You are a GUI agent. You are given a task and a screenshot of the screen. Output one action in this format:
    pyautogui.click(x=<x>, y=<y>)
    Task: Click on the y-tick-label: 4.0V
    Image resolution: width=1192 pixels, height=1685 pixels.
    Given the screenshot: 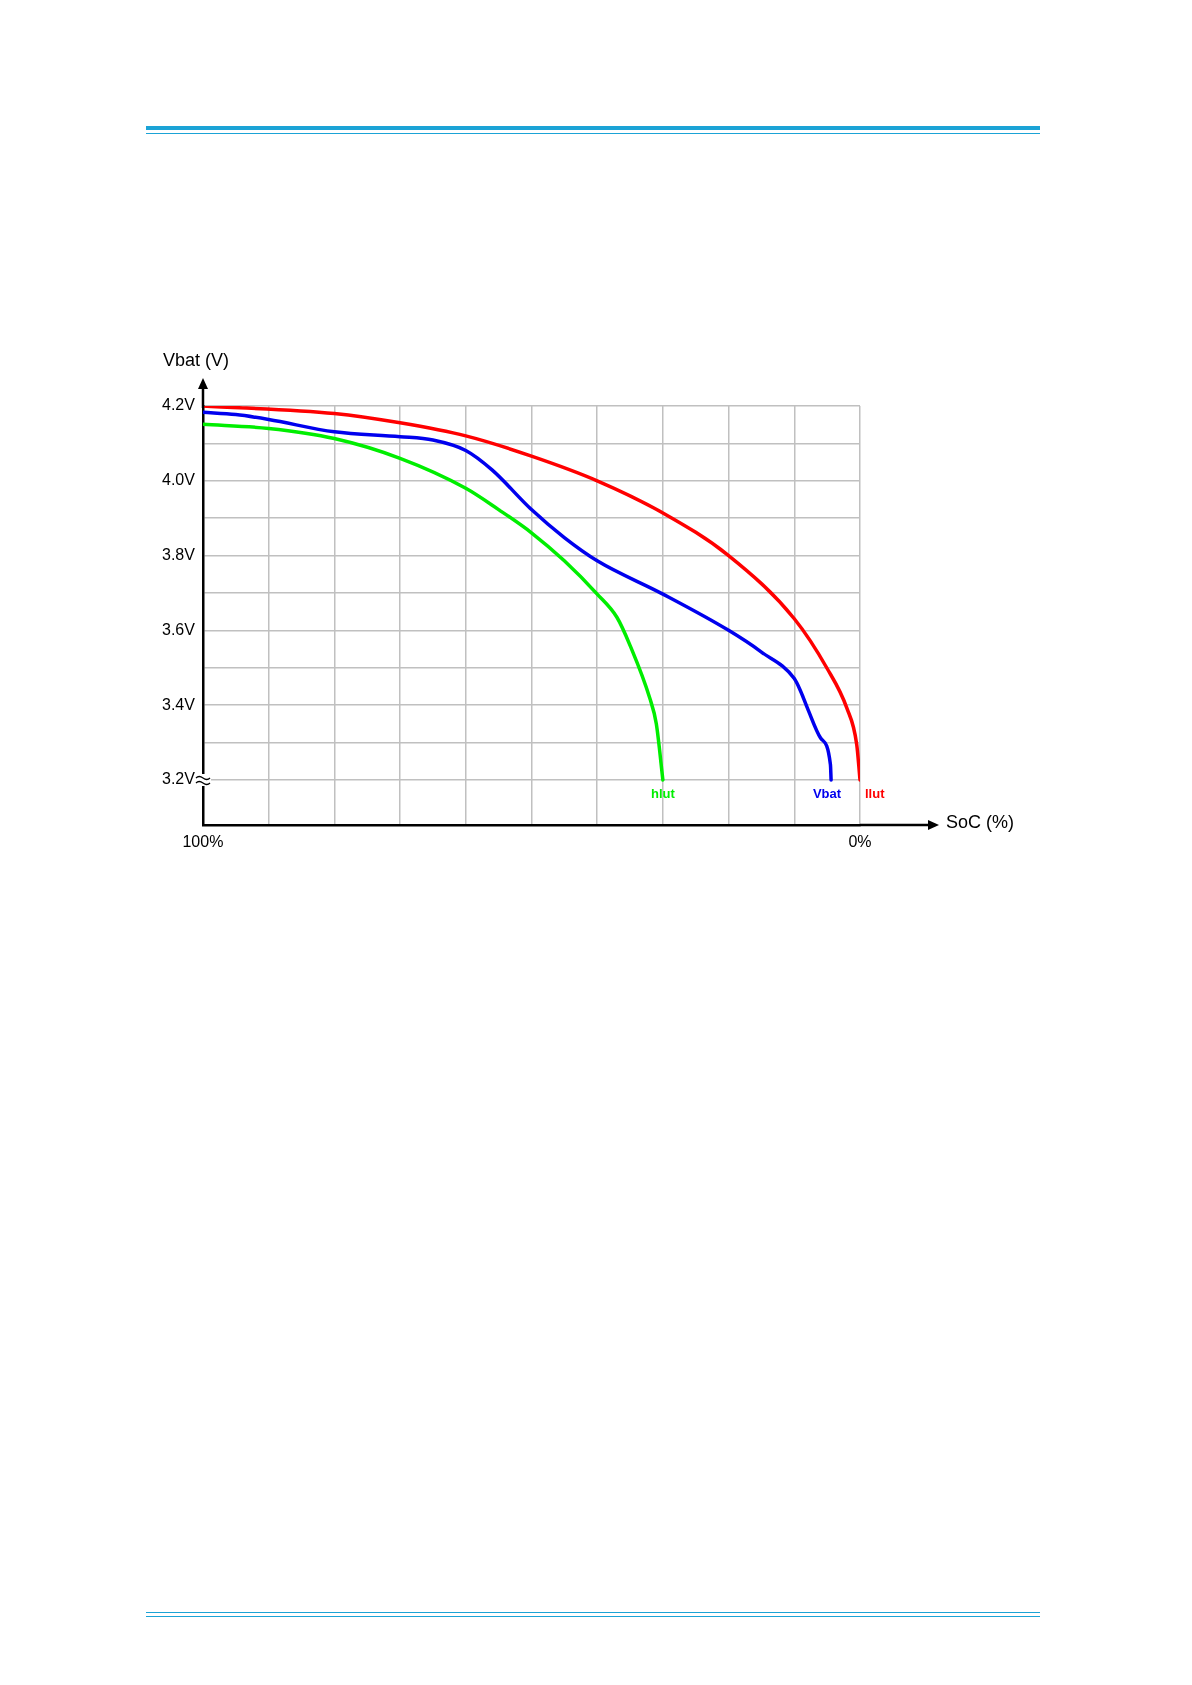 What is the action you would take?
    pyautogui.click(x=178, y=480)
    